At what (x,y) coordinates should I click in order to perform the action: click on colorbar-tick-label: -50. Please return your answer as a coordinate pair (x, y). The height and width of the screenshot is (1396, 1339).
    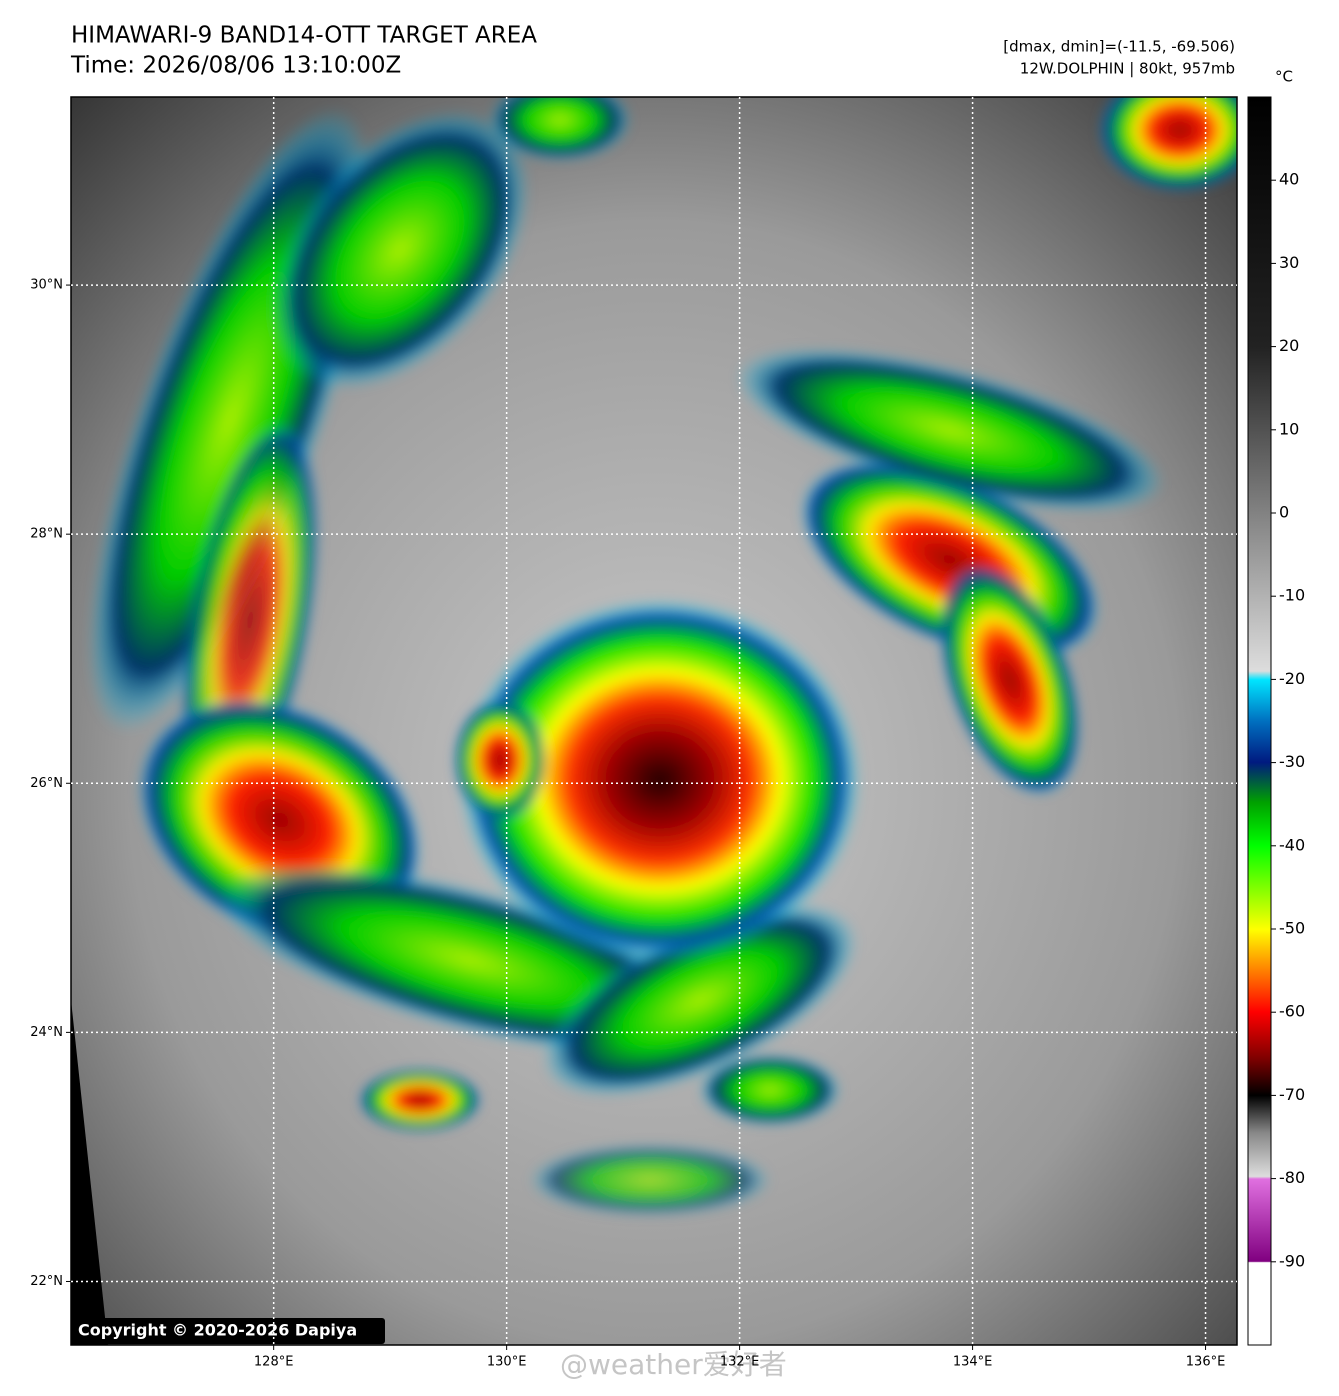
    Looking at the image, I should click on (1292, 928).